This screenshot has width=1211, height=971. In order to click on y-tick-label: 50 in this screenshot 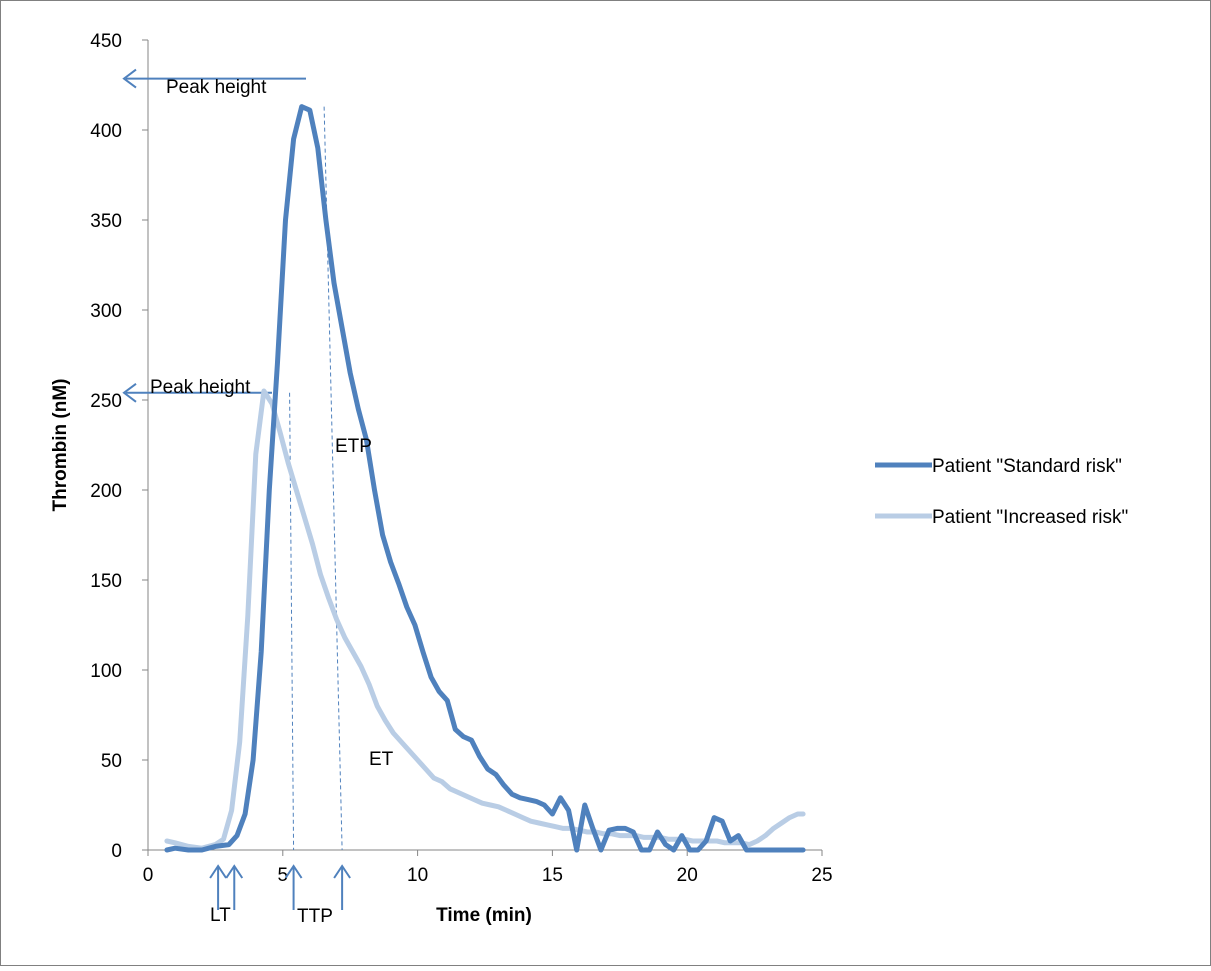, I will do `click(111, 761)`.